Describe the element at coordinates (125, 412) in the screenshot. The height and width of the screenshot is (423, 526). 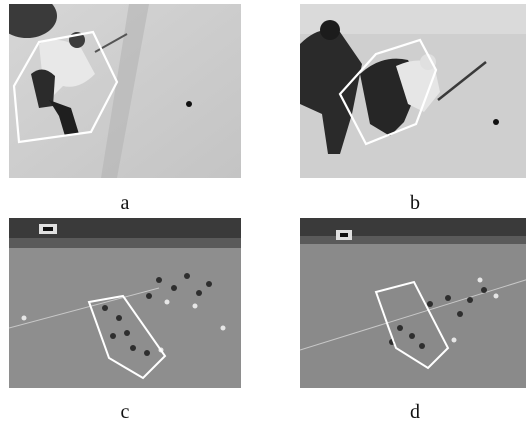
I see `caption-c: c` at that location.